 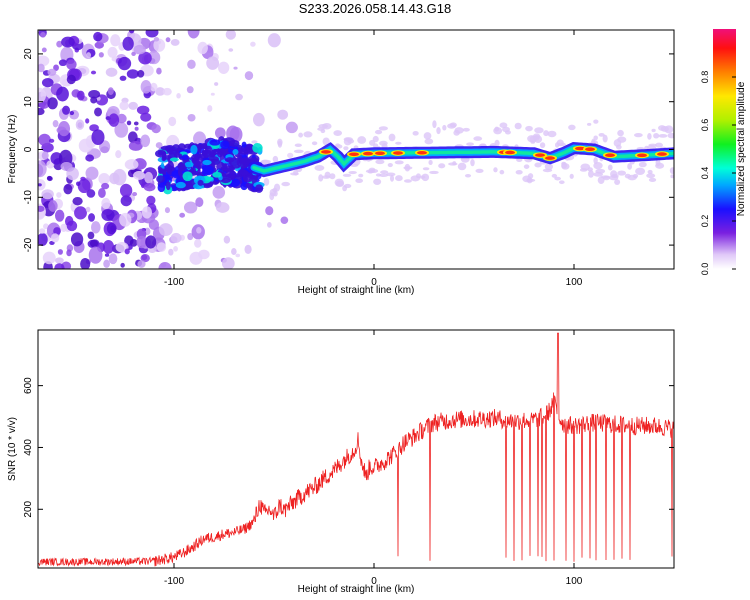 What do you see at coordinates (28, 447) in the screenshot?
I see `y-tick-label: 400` at bounding box center [28, 447].